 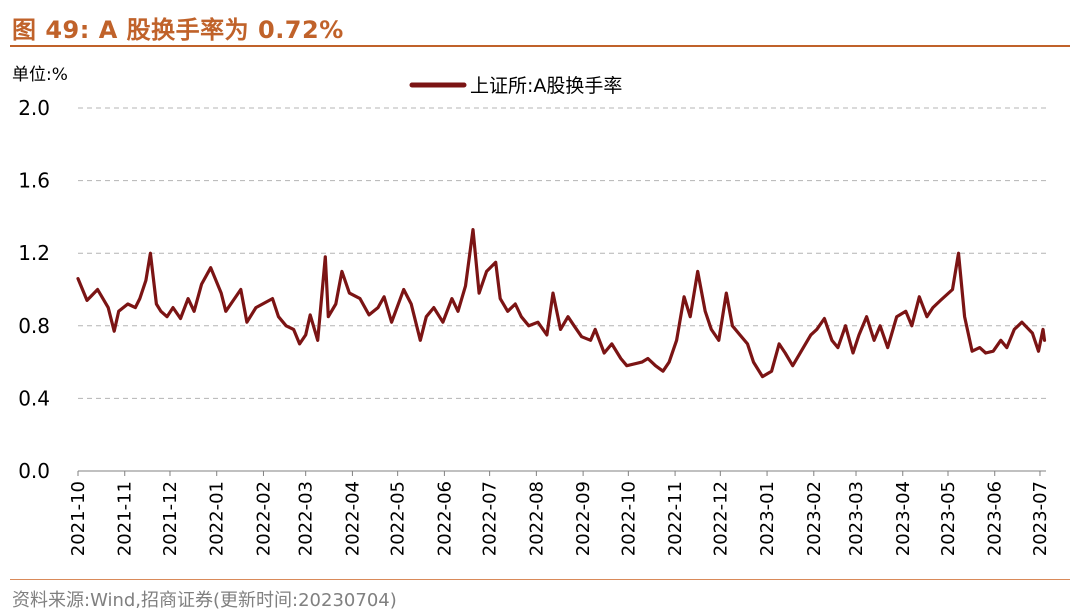 I want to click on figure-title: 图 49: A 股换手率为 0.72%, so click(x=178, y=30).